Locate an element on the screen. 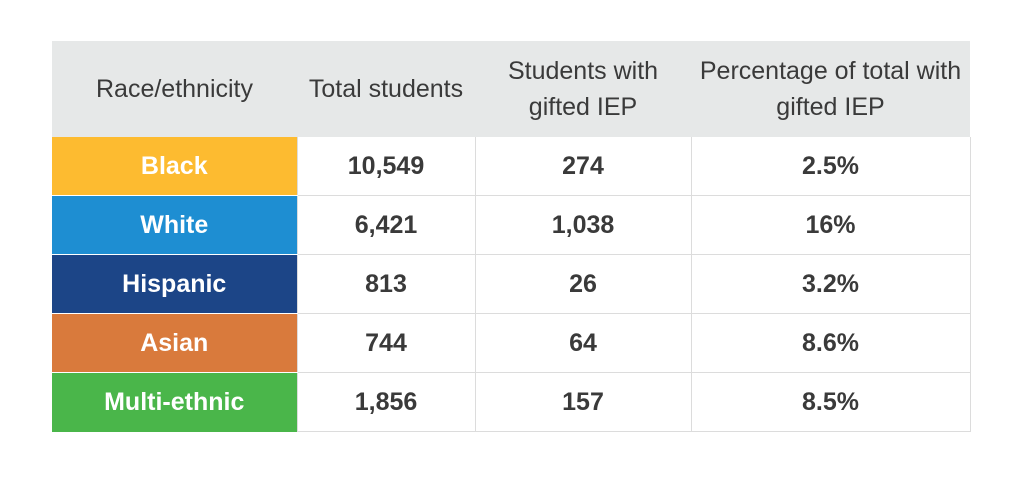  table-row: Asian 744 64 8.6% is located at coordinates (511, 343).